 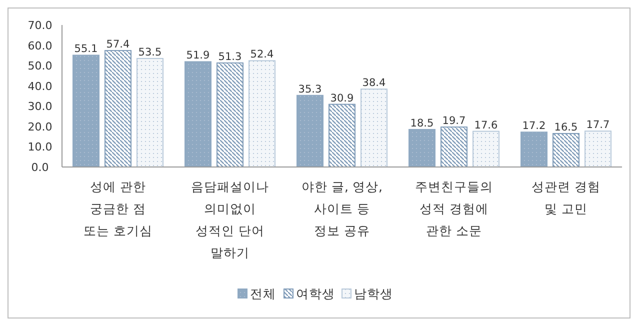 What do you see at coordinates (315, 293) in the screenshot?
I see `legend-label: 여학생` at bounding box center [315, 293].